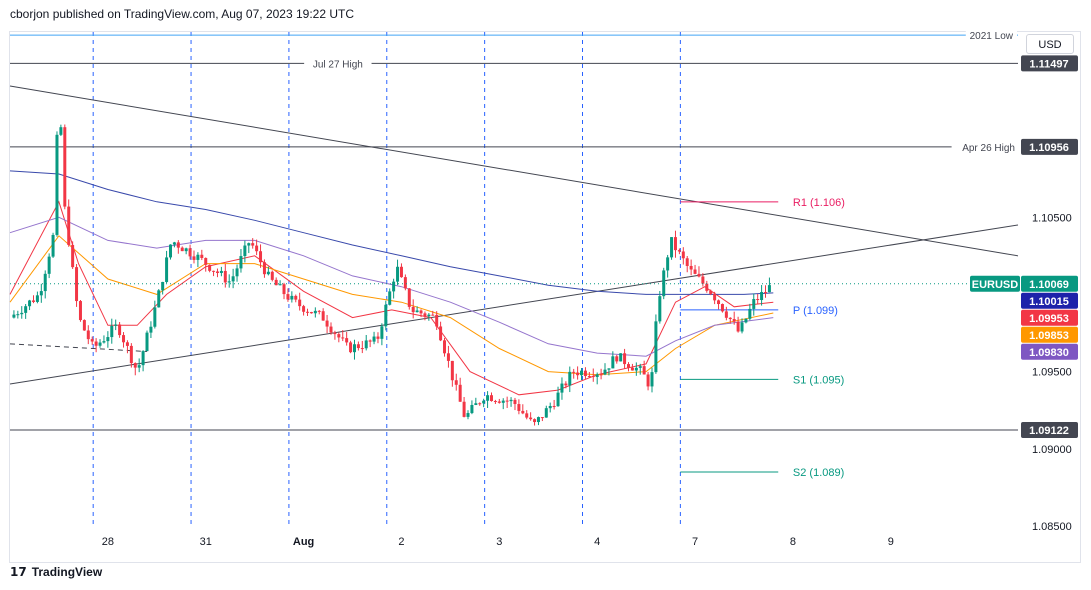  I want to click on symbol-tag: EURUSD, so click(995, 285).